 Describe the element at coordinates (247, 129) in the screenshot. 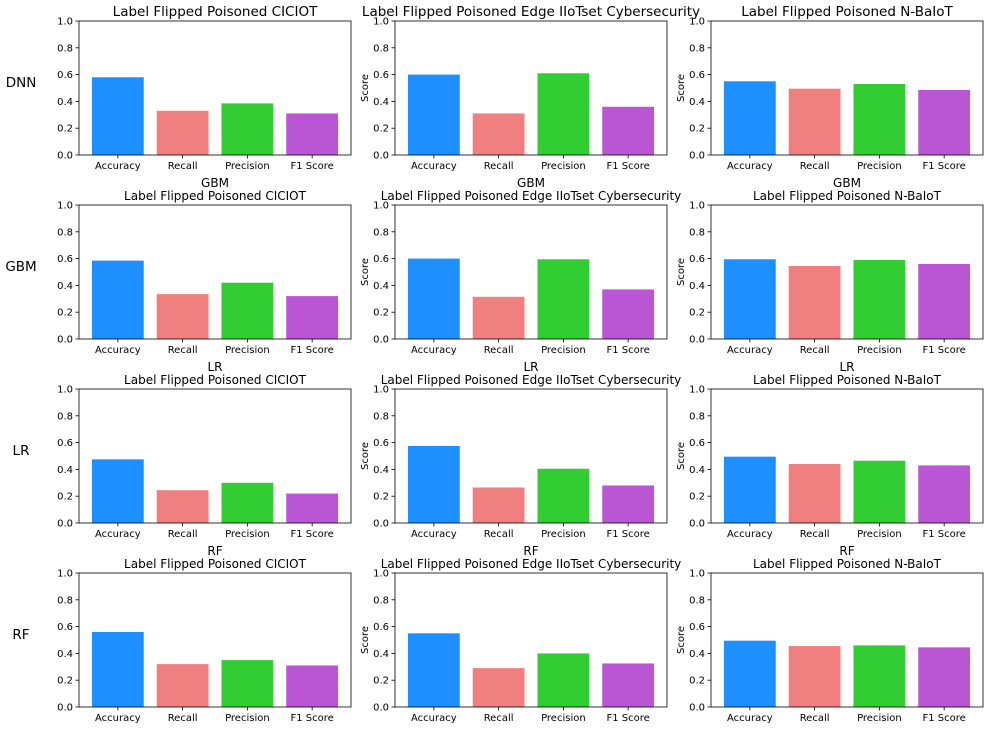

I see `subplot-dnn-1-bar-precision` at that location.